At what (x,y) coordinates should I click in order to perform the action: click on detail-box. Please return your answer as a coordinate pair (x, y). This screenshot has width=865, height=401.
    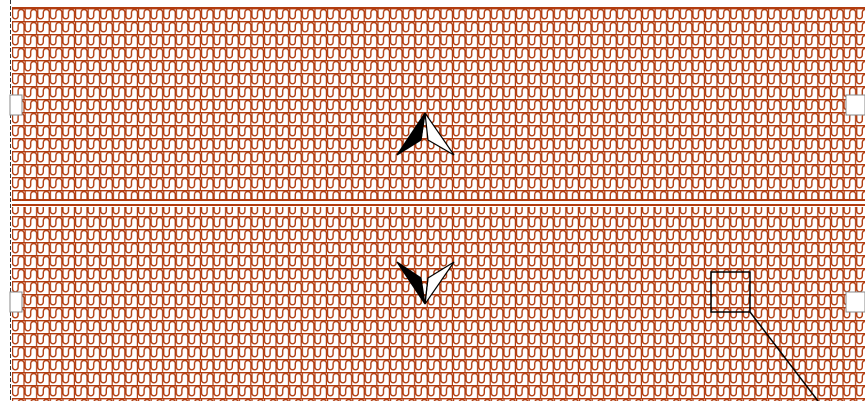
    Looking at the image, I should click on (730, 292).